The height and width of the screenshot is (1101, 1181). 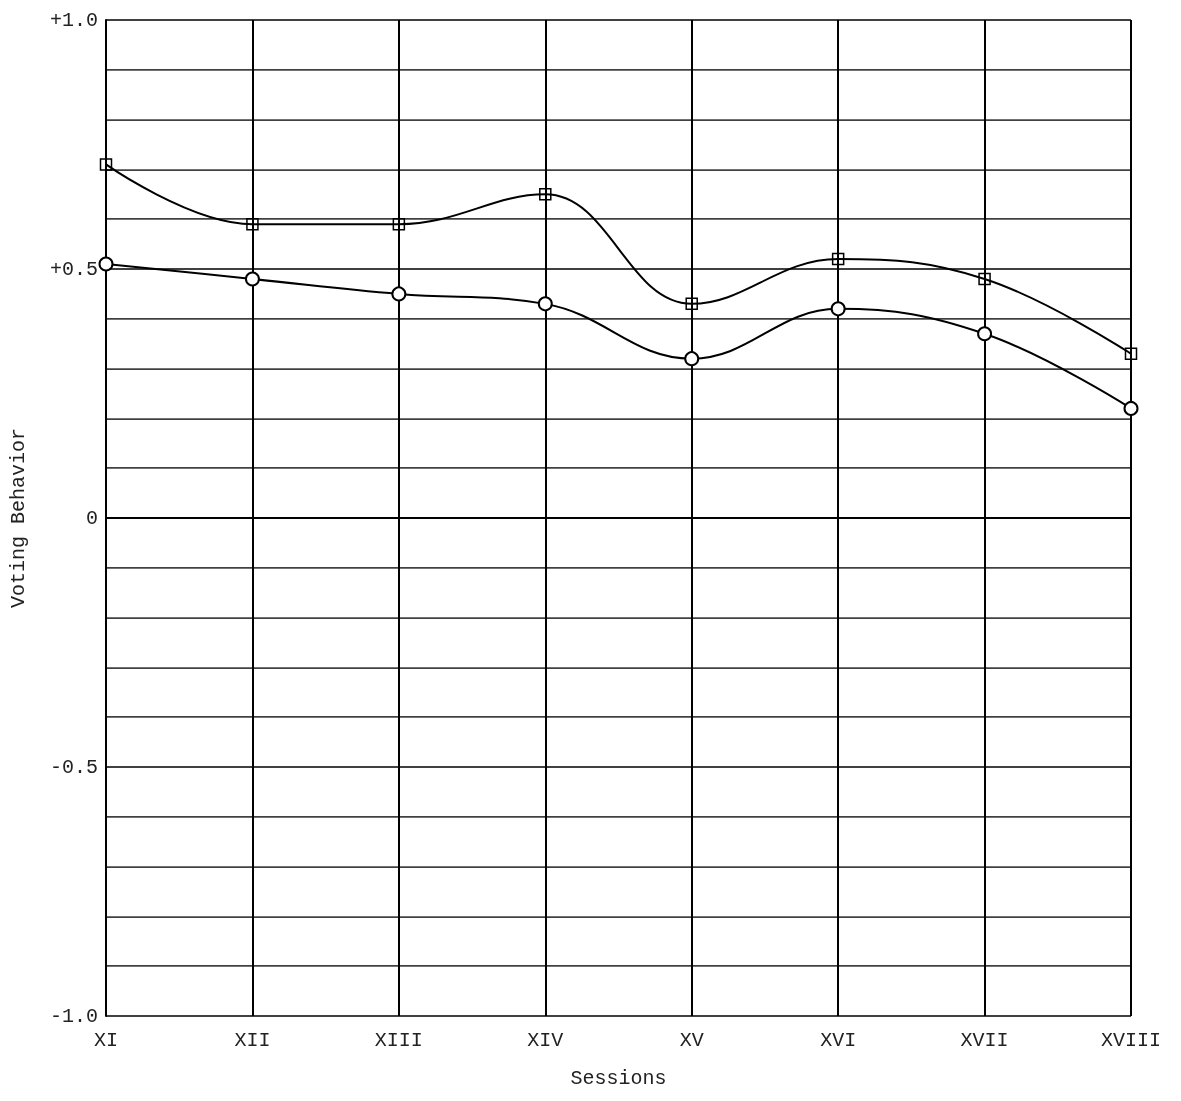 I want to click on x-tick-label: XVII, so click(x=984, y=1040).